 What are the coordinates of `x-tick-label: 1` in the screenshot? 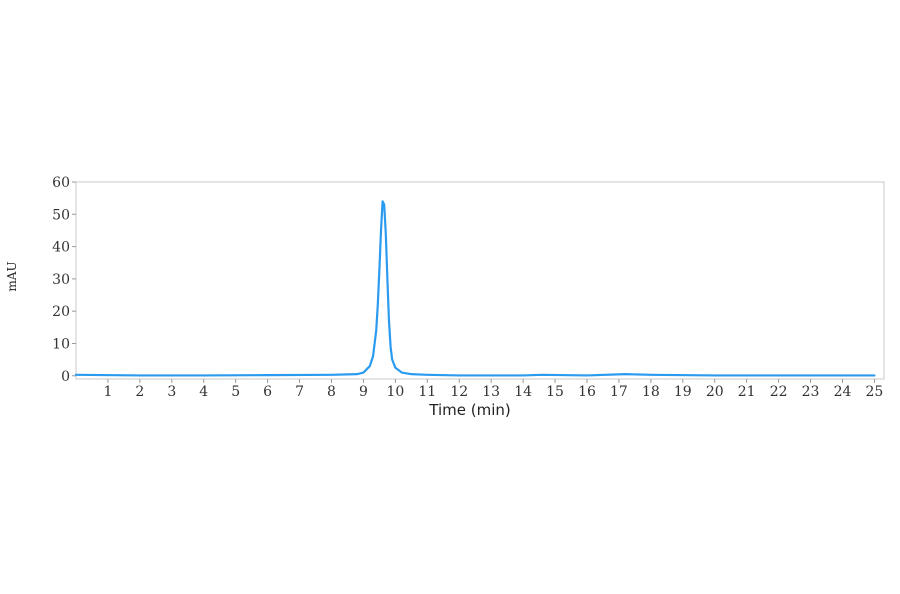 It's located at (107, 392).